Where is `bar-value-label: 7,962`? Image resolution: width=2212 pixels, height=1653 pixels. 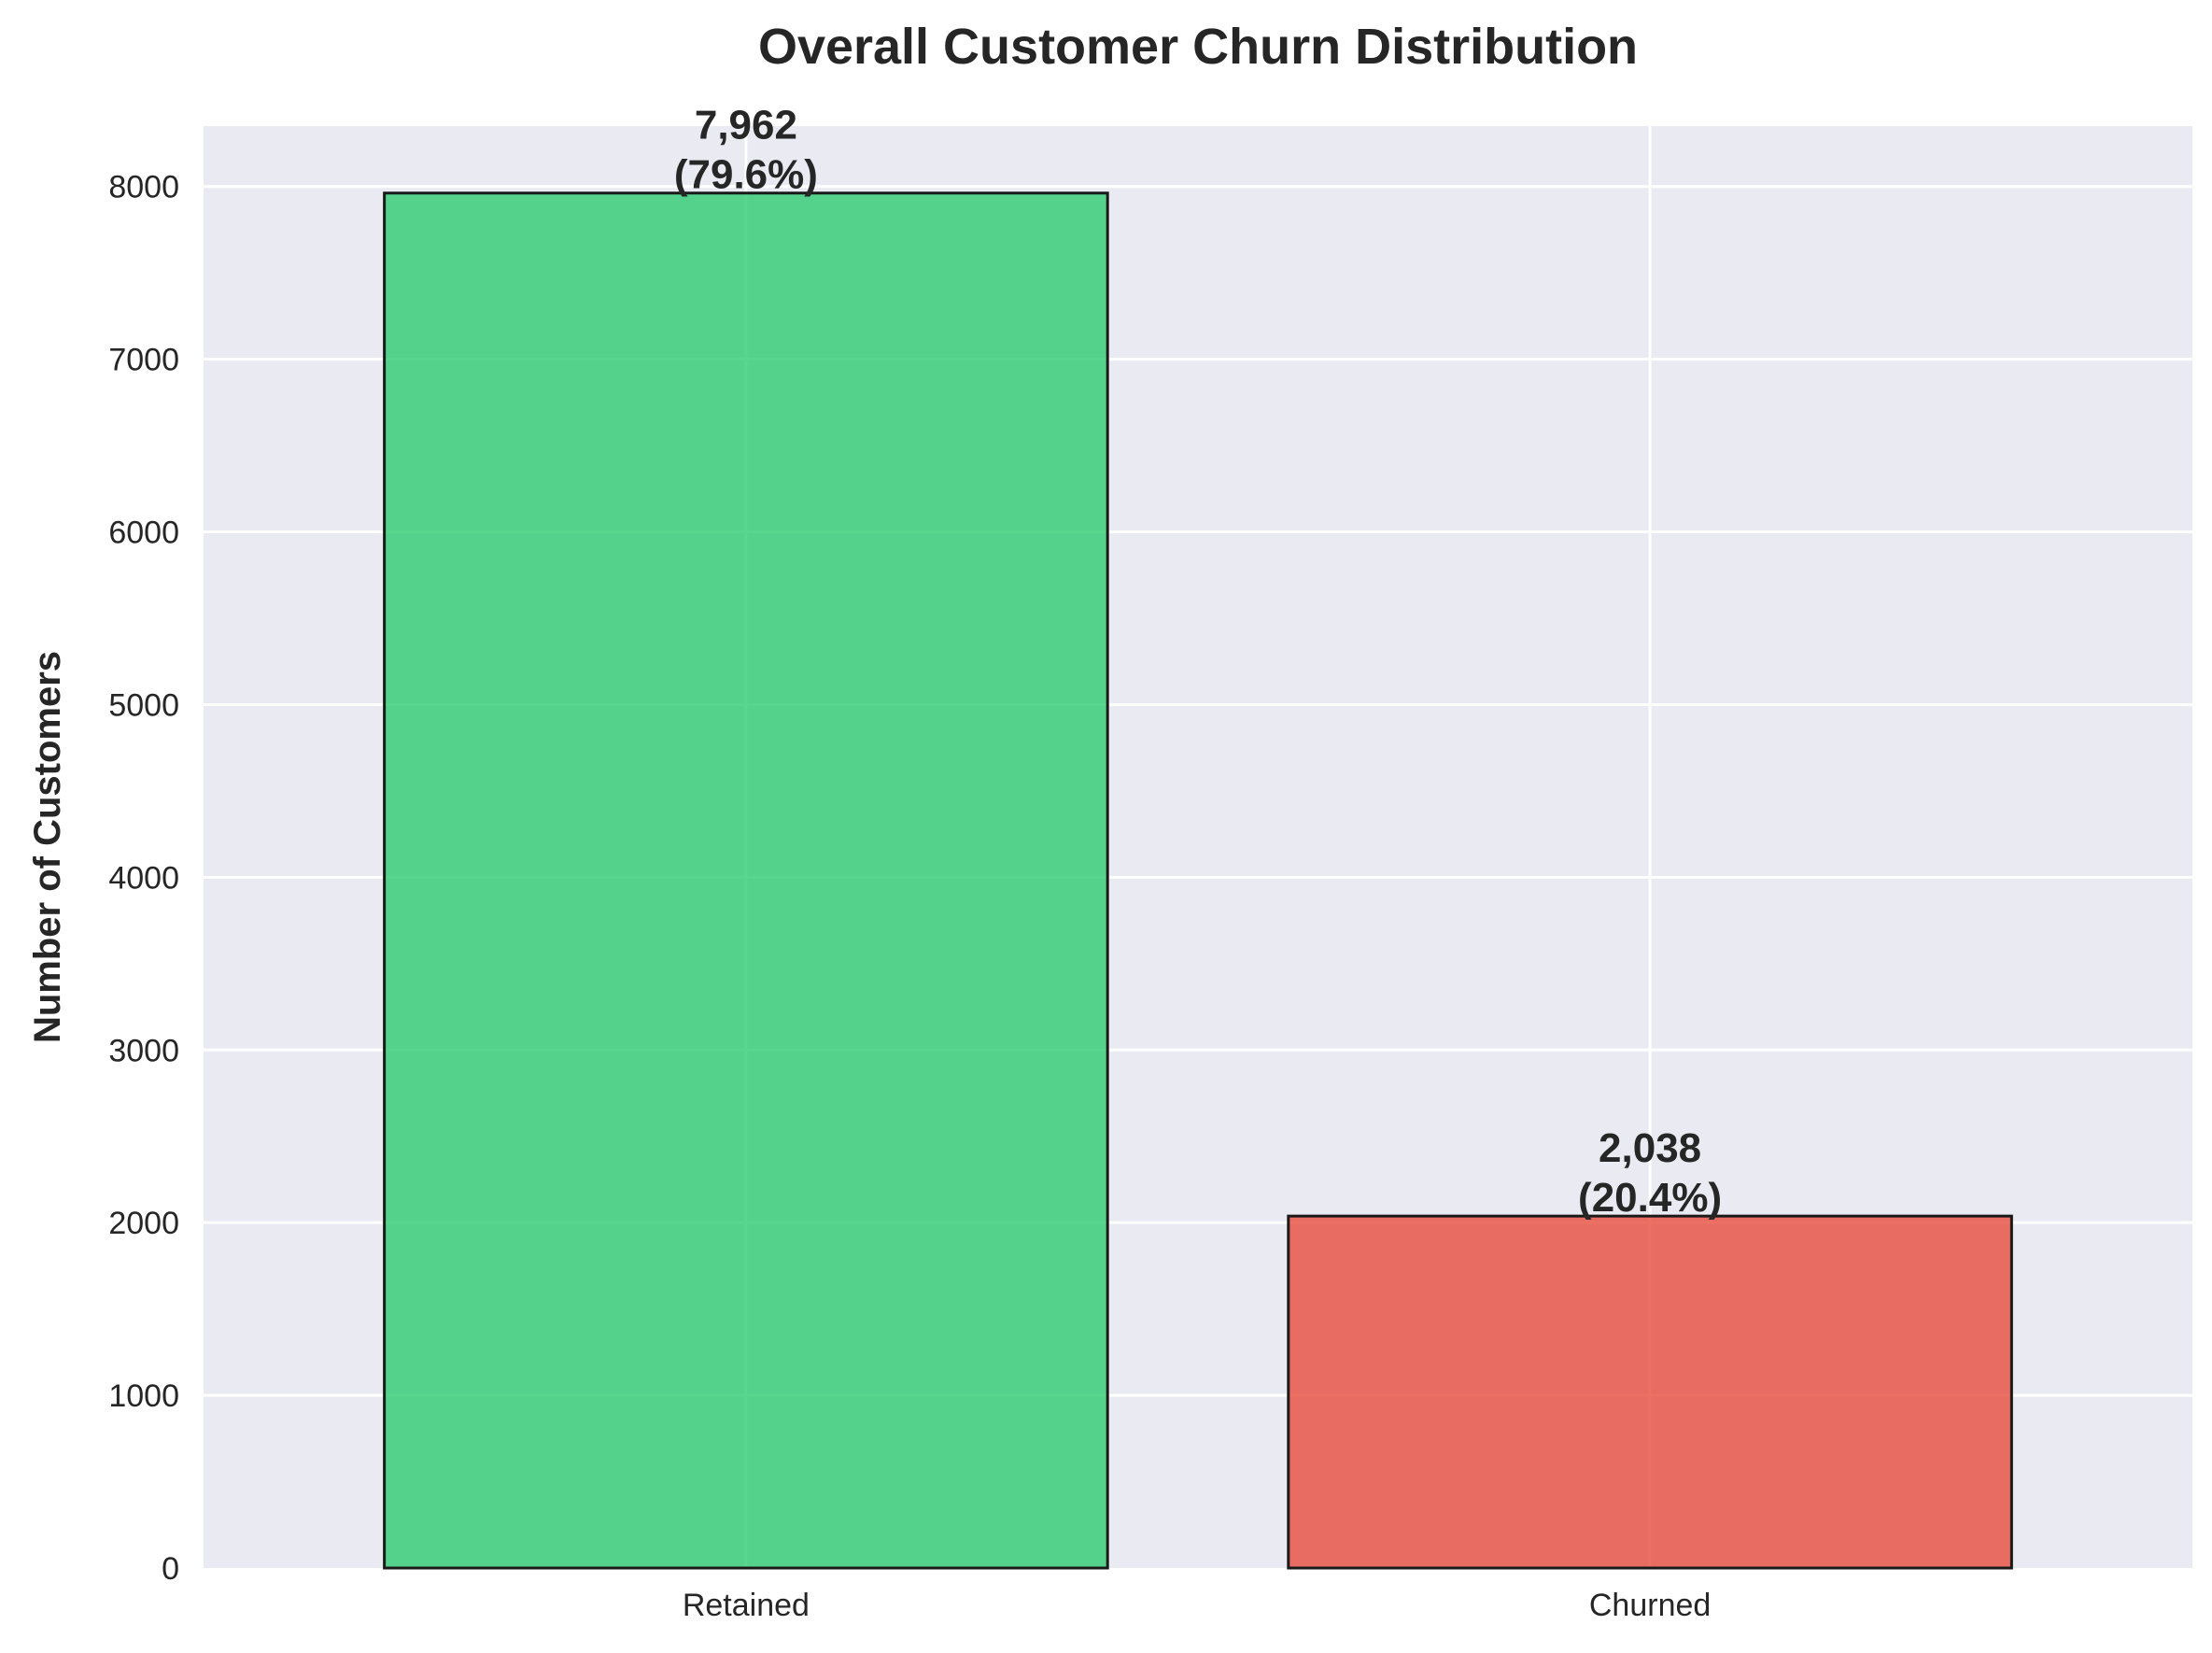
bar-value-label: 7,962 is located at coordinates (746, 126).